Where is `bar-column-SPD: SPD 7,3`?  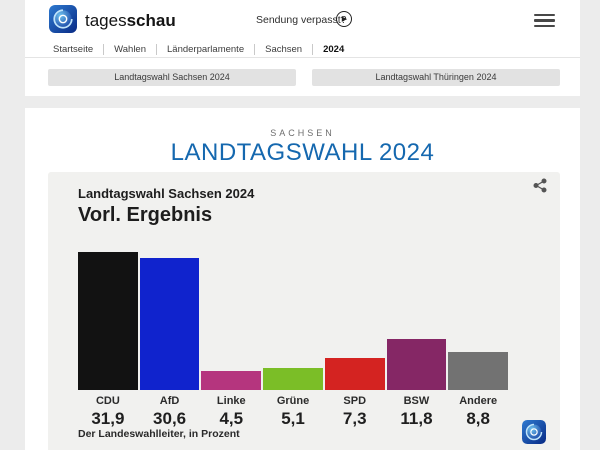 bar-column-SPD: SPD 7,3 is located at coordinates (354, 340).